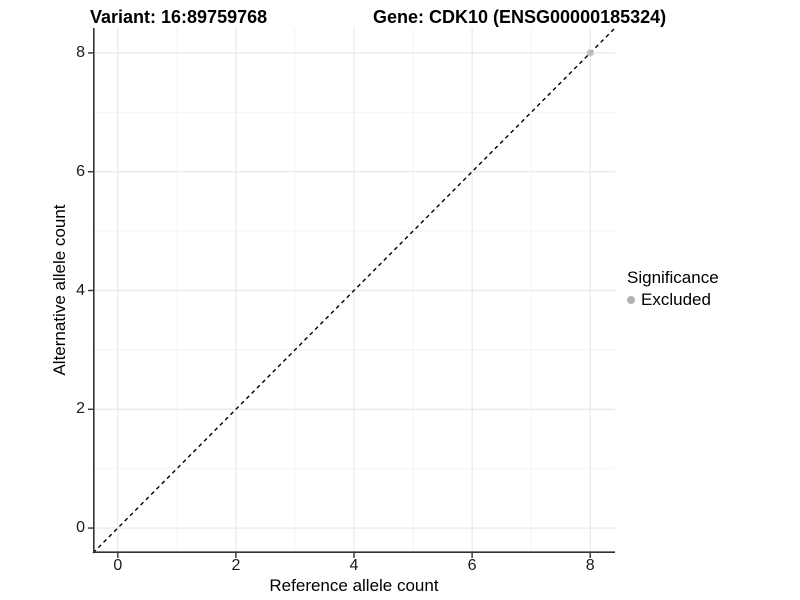 The image size is (800, 600). I want to click on data-point, so click(590, 53).